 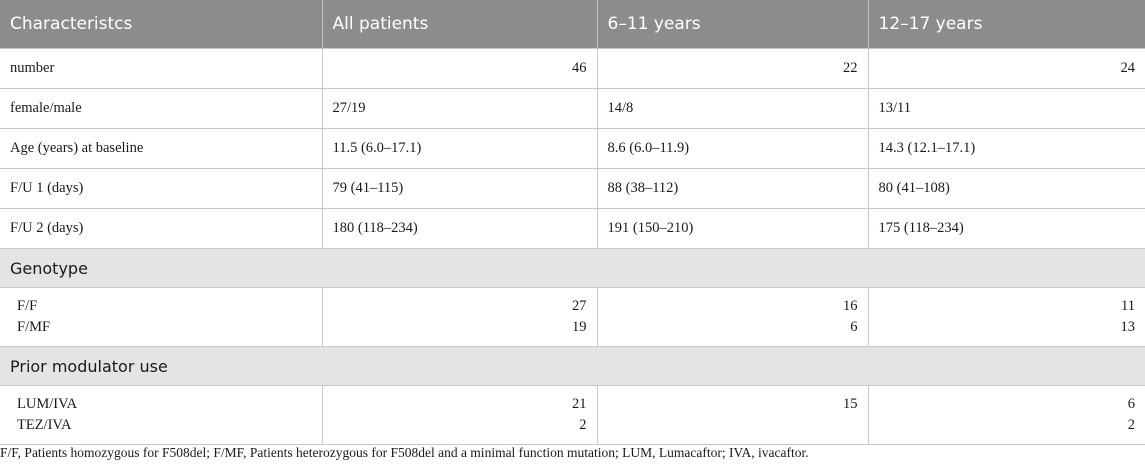 What do you see at coordinates (732, 188) in the screenshot?
I see `cell-6-11: 88 (38–112)` at bounding box center [732, 188].